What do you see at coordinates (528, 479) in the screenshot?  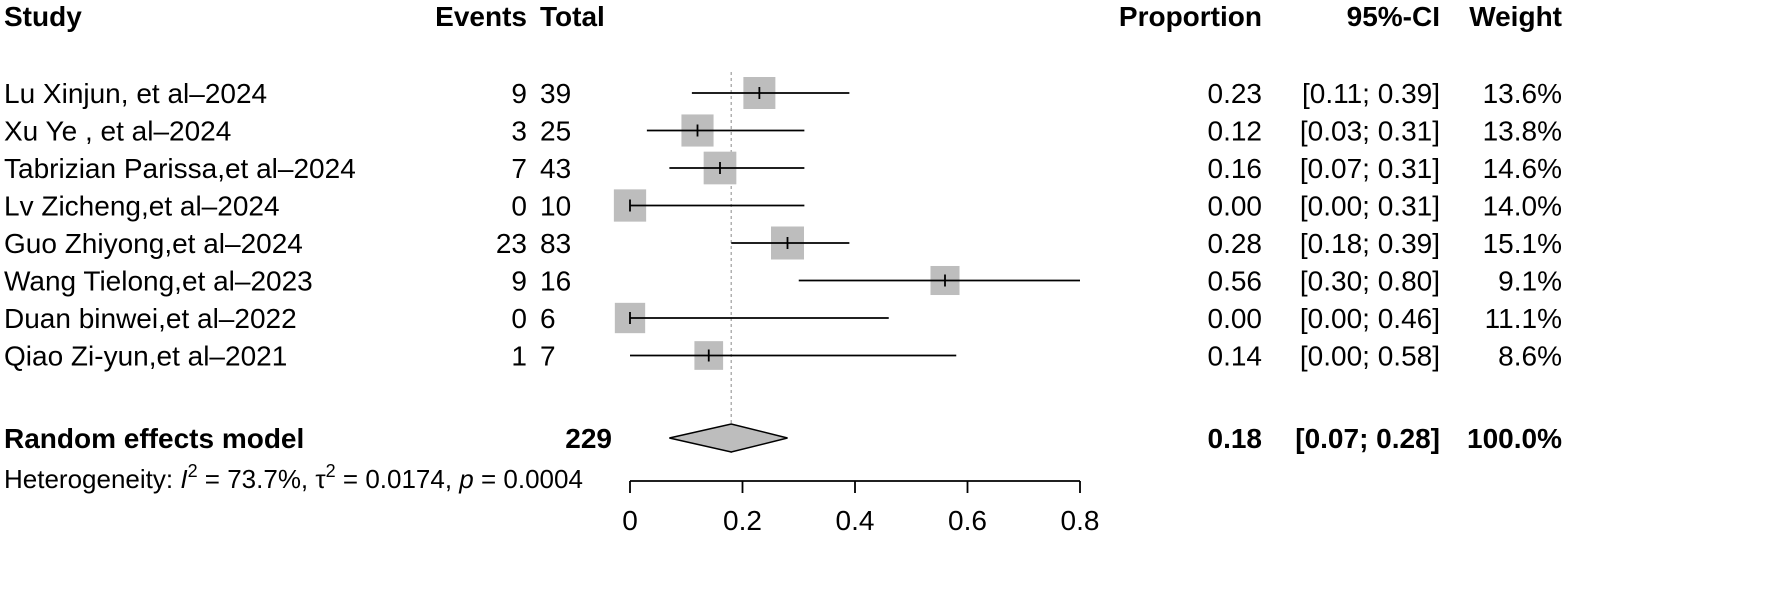 I see `het-p-value: = 0.0004` at bounding box center [528, 479].